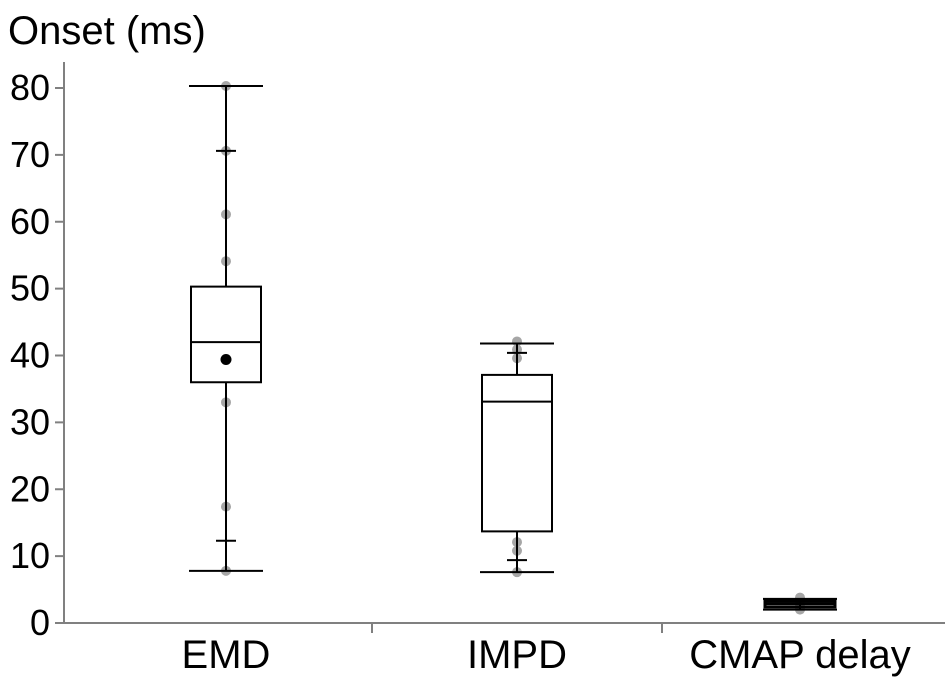  I want to click on mean-marker, so click(226, 360).